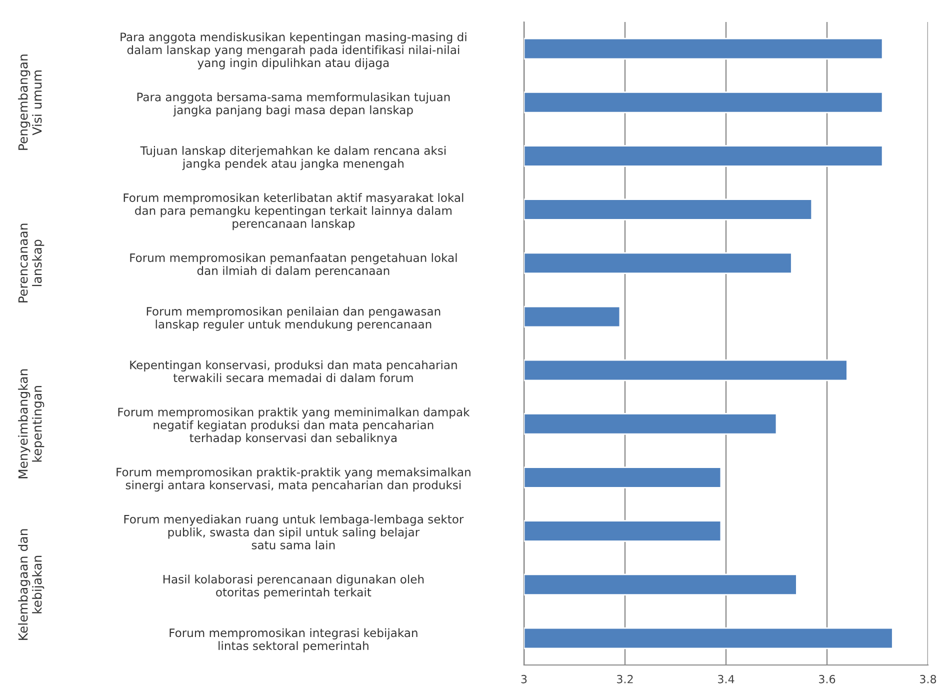 This screenshot has height=693, width=940. What do you see at coordinates (30, 102) in the screenshot?
I see `text: Pengembangan Visi umum` at bounding box center [30, 102].